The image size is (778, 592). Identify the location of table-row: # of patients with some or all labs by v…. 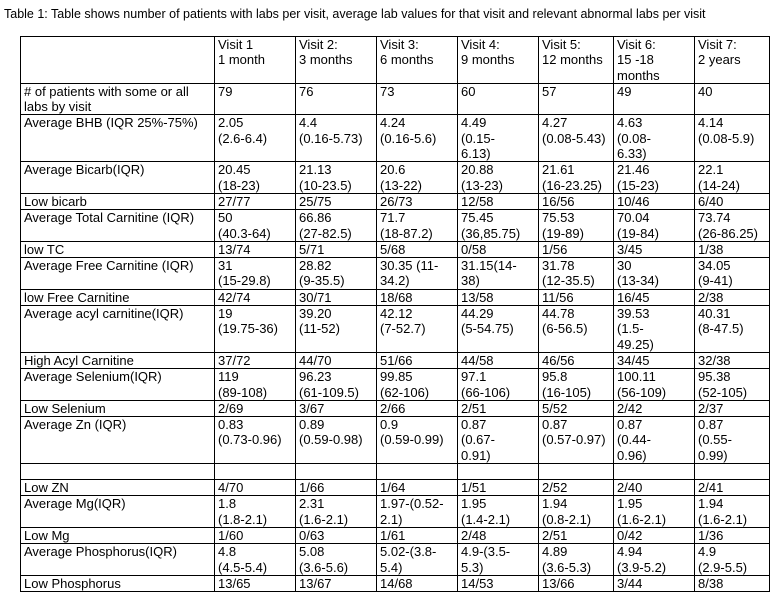
(395, 99).